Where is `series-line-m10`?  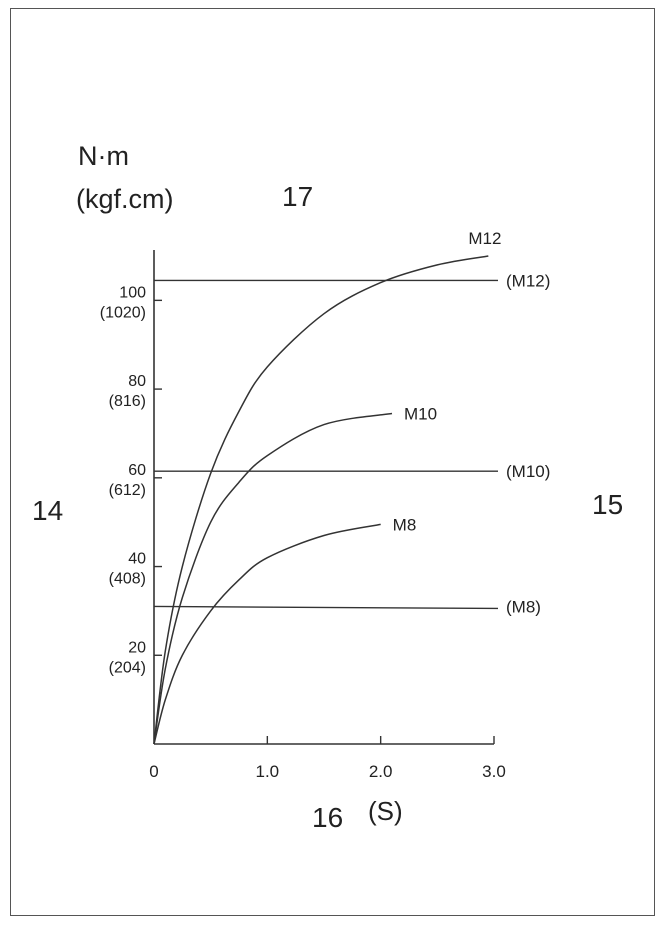
series-line-m10 is located at coordinates (273, 578).